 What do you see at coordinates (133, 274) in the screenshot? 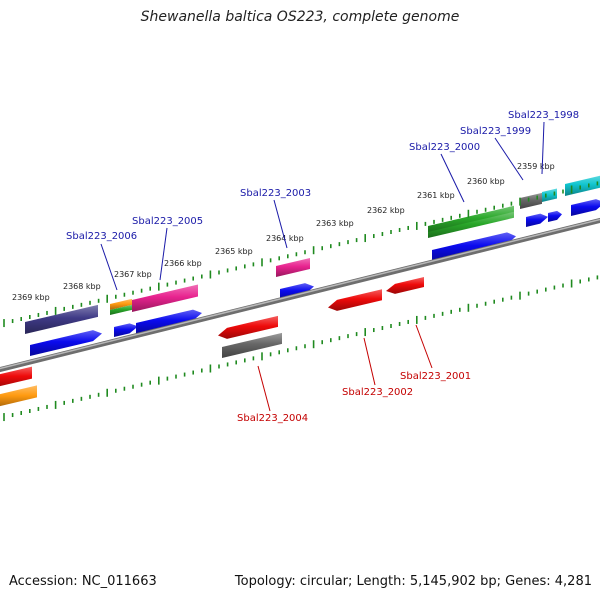
I see `scale-label: 2367 kbp` at bounding box center [133, 274].